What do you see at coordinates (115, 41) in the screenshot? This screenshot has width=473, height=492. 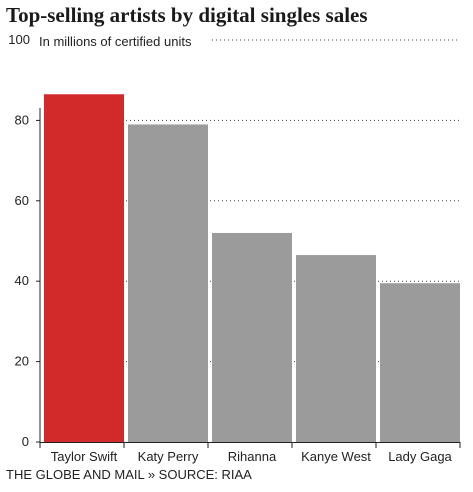 I see `chart-subtitle: In millions of certified units` at bounding box center [115, 41].